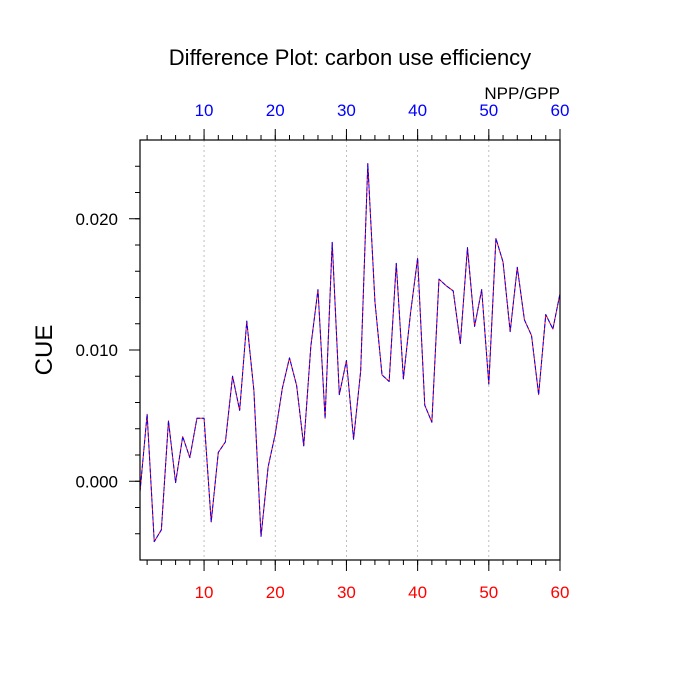 The width and height of the screenshot is (700, 700). I want to click on top-axis-label: NPP/GPP, so click(522, 93).